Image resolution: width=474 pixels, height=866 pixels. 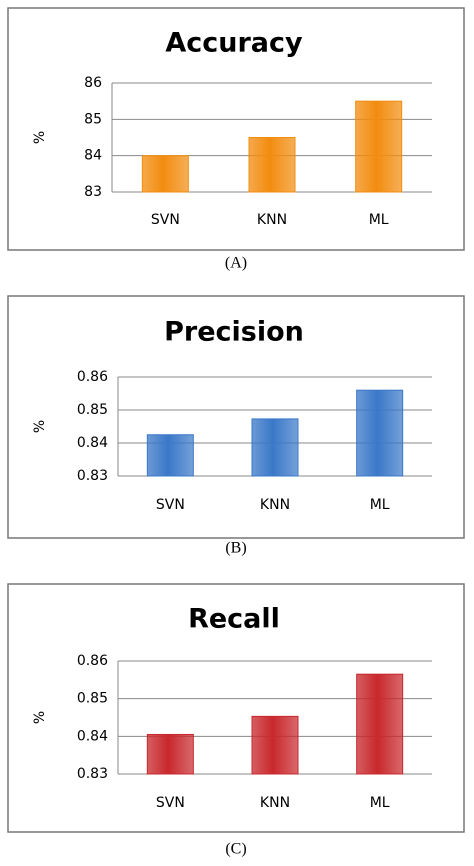 What do you see at coordinates (235, 849) in the screenshot?
I see `caption: (C)` at bounding box center [235, 849].